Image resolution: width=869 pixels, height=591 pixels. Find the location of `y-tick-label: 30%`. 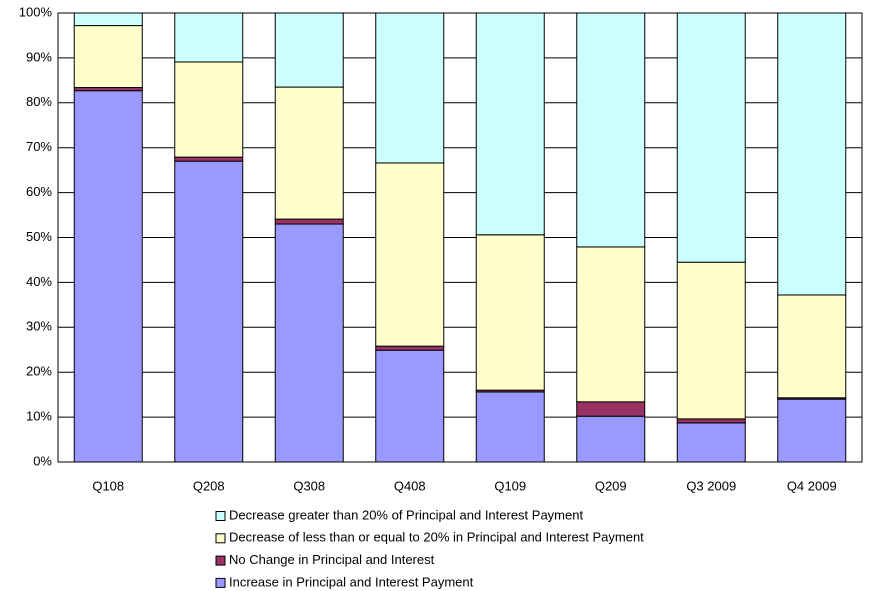

y-tick-label: 30% is located at coordinates (39, 326).